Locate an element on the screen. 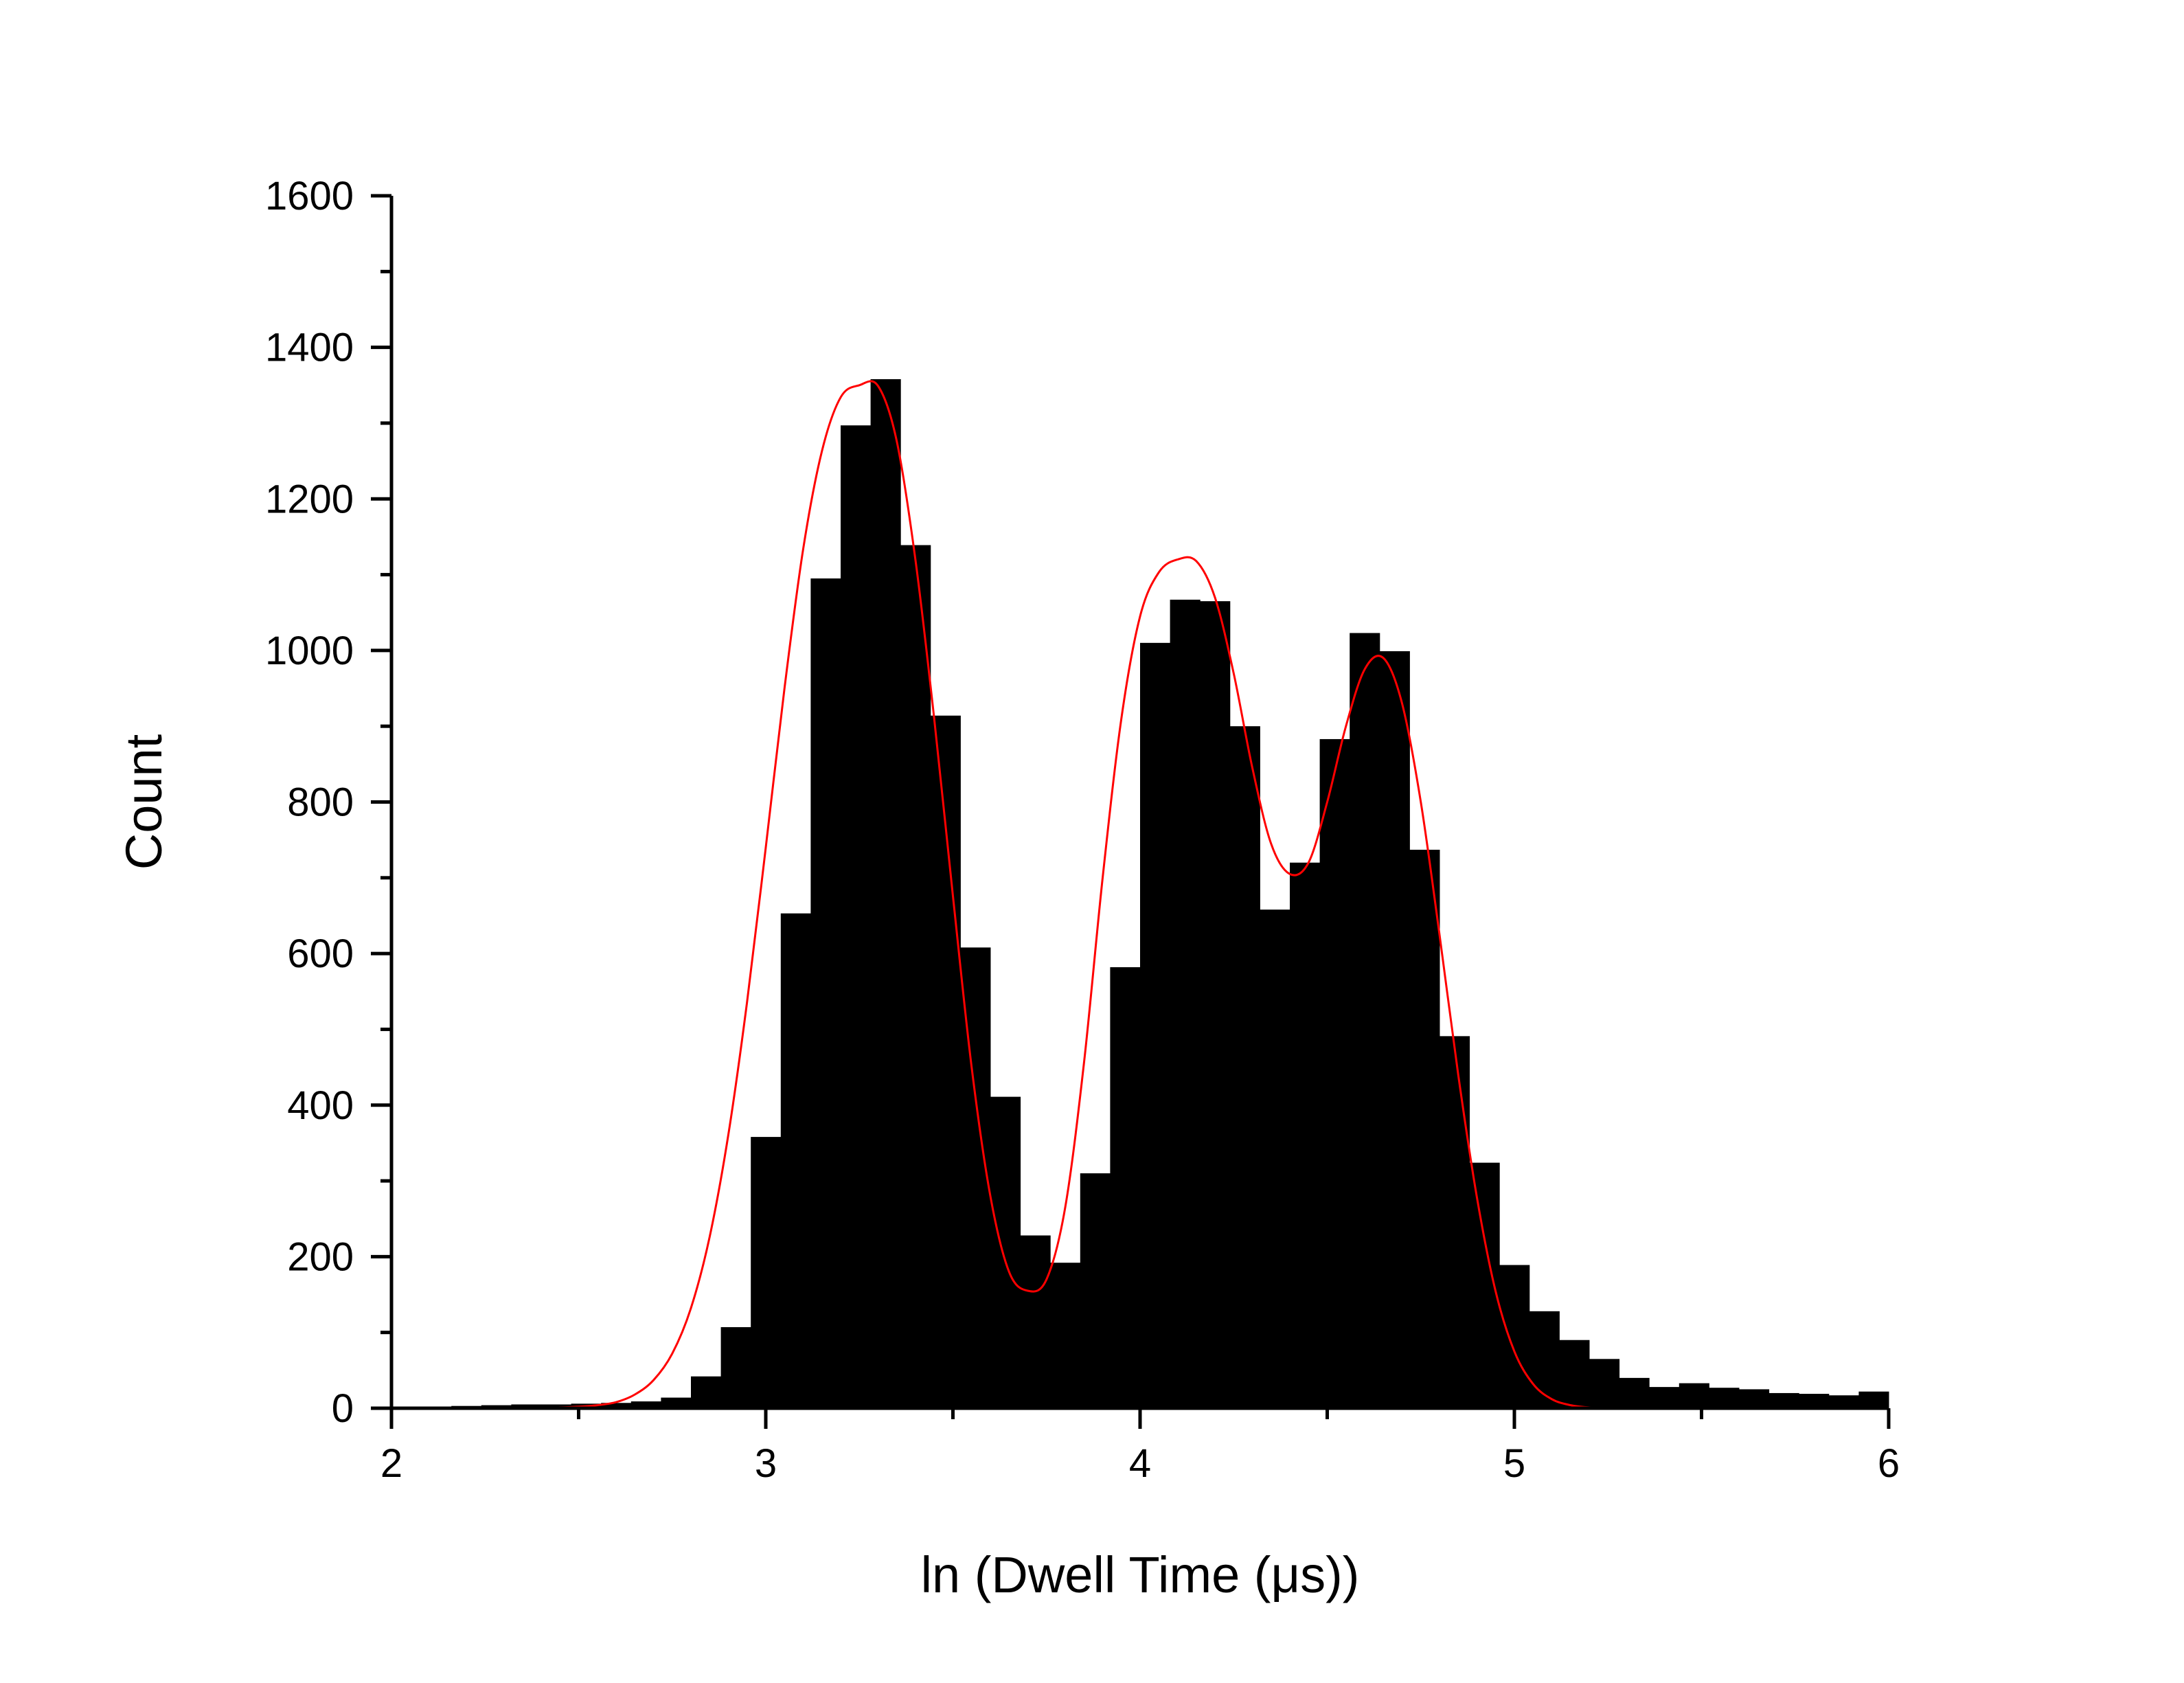 This screenshot has width=2184, height=1683. y-axis-ticks: 0 200 400 600 800 1000 1200 1400 1600 is located at coordinates (328, 802).